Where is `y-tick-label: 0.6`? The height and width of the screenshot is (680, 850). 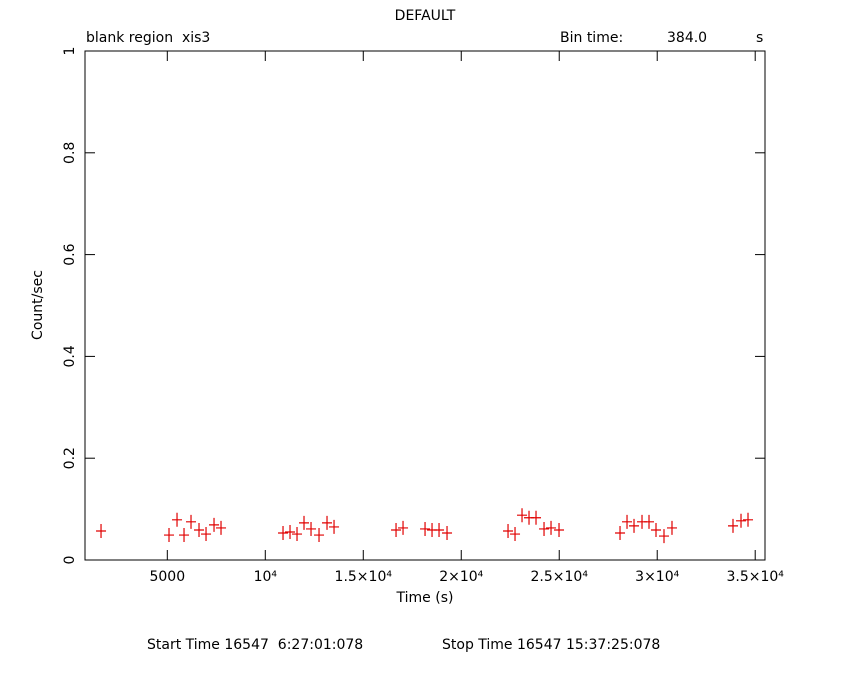
y-tick-label: 0.6 is located at coordinates (70, 254).